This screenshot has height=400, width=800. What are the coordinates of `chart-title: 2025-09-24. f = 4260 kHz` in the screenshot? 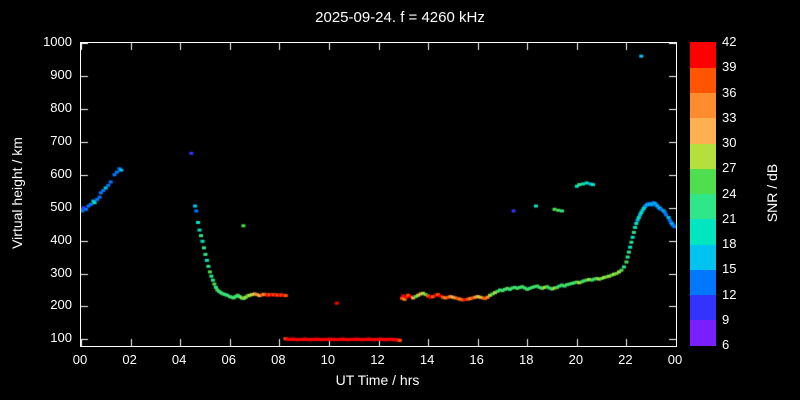 It's located at (400, 17).